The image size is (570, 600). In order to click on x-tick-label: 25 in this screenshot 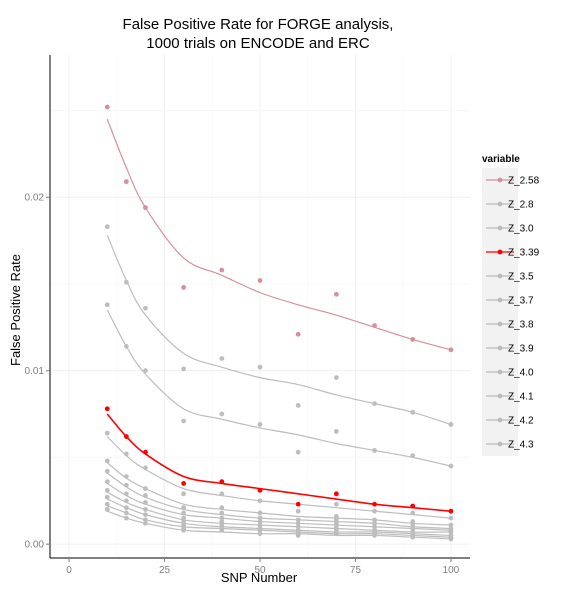, I will do `click(165, 570)`.